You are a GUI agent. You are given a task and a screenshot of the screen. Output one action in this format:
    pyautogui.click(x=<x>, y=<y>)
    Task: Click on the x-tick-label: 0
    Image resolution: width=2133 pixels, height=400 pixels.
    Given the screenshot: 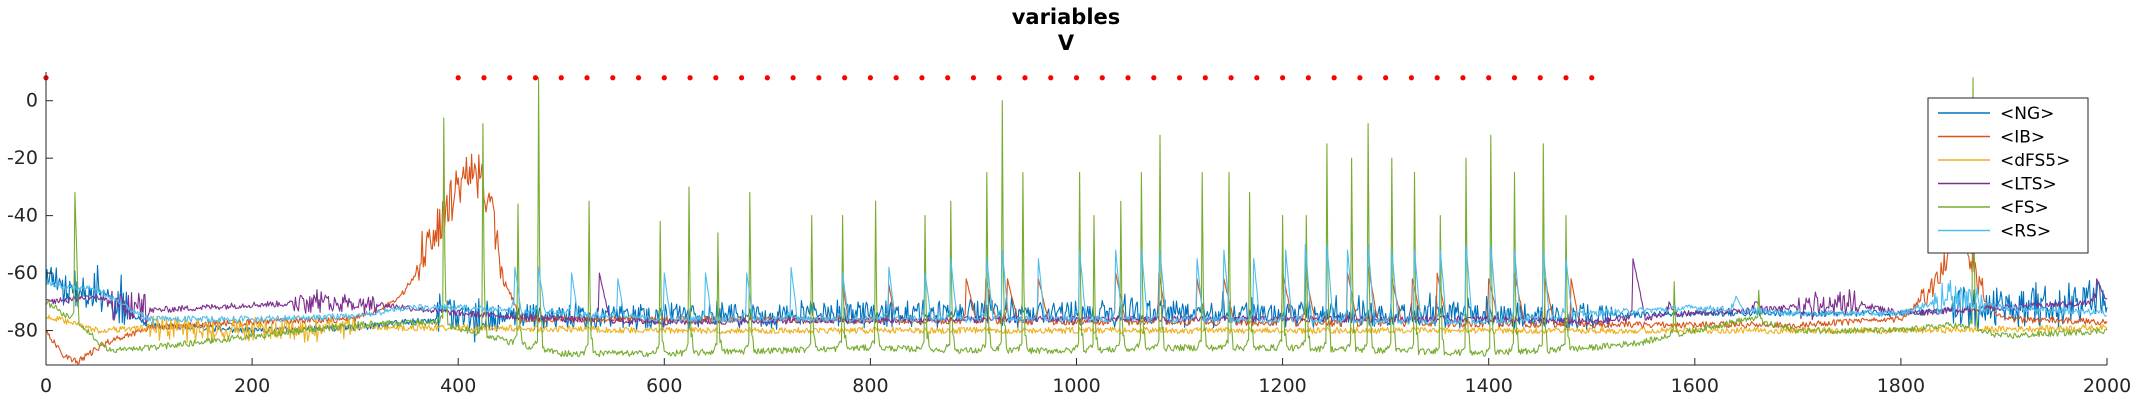 What is the action you would take?
    pyautogui.click(x=46, y=386)
    